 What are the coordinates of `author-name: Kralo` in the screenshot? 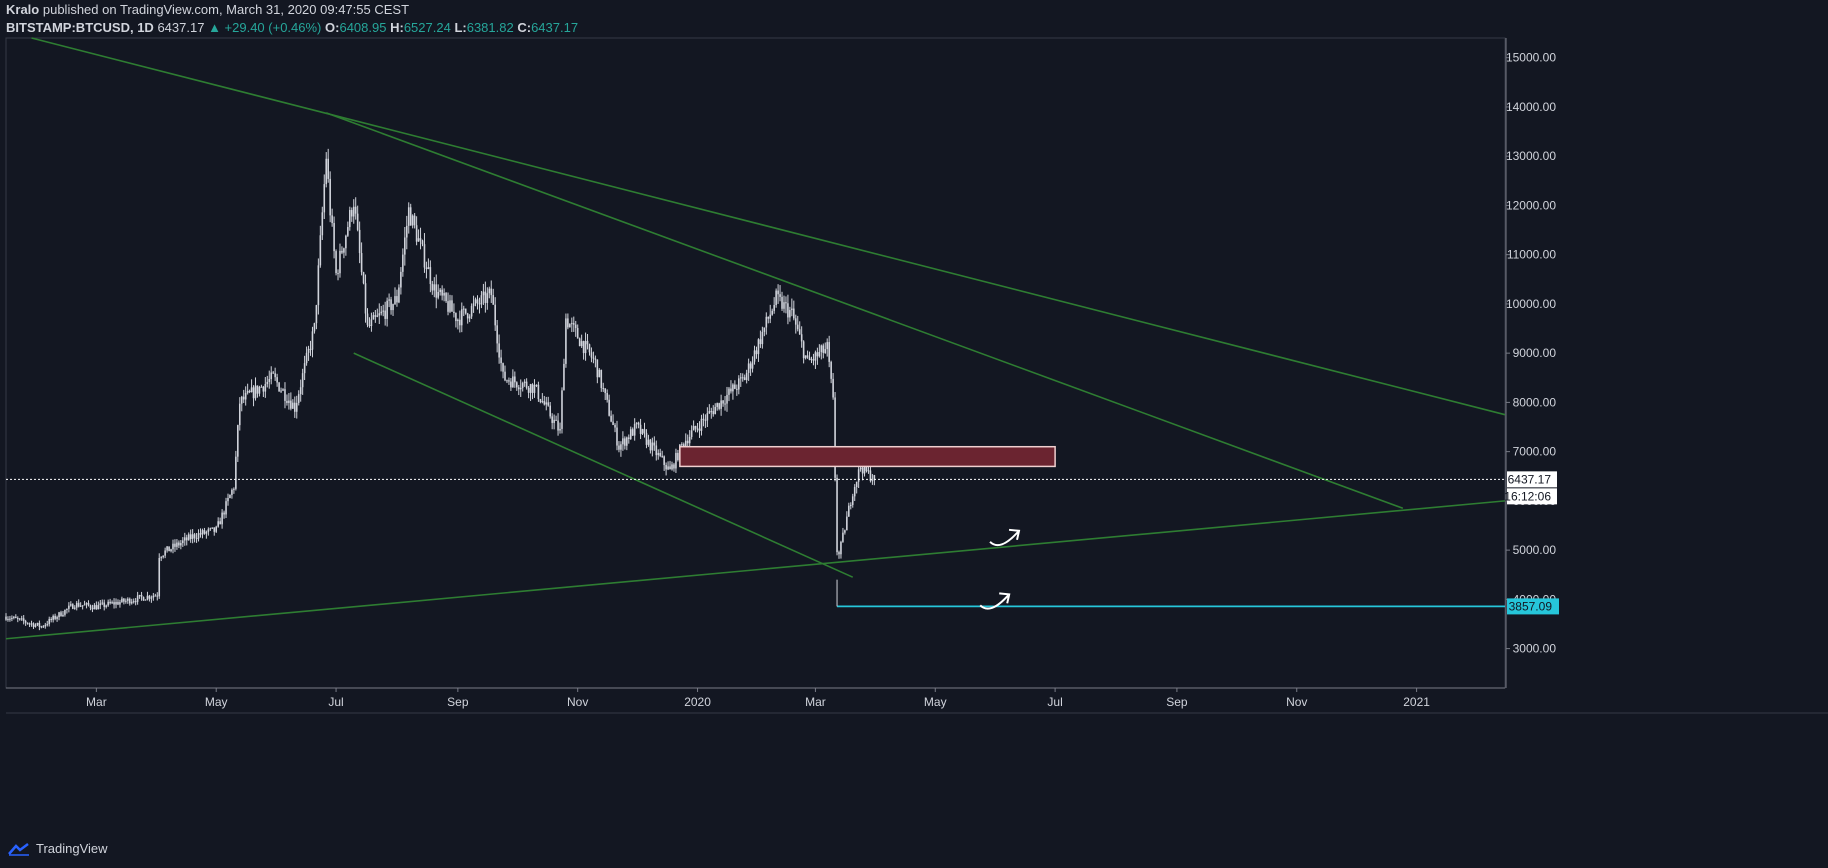 It's located at (23, 9).